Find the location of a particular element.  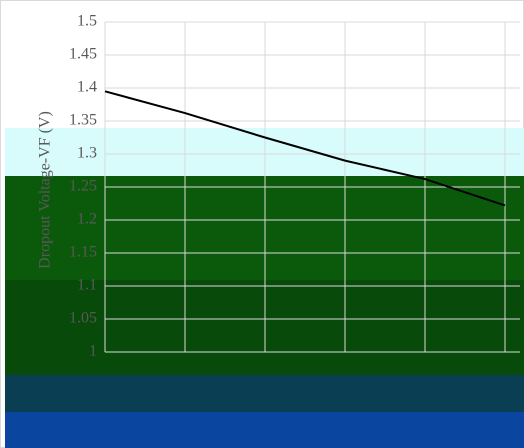

y-tick-label: 1.45 is located at coordinates (83, 54).